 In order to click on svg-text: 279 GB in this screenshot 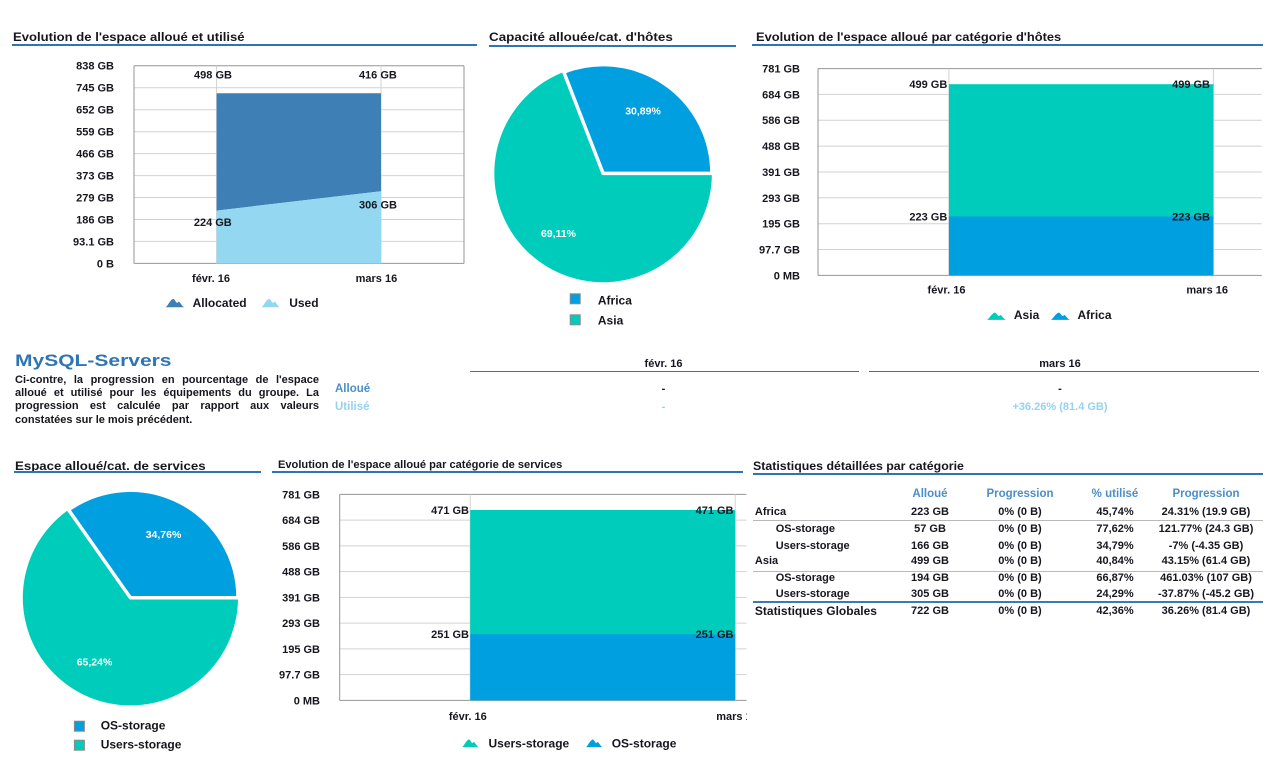, I will do `click(95, 198)`.